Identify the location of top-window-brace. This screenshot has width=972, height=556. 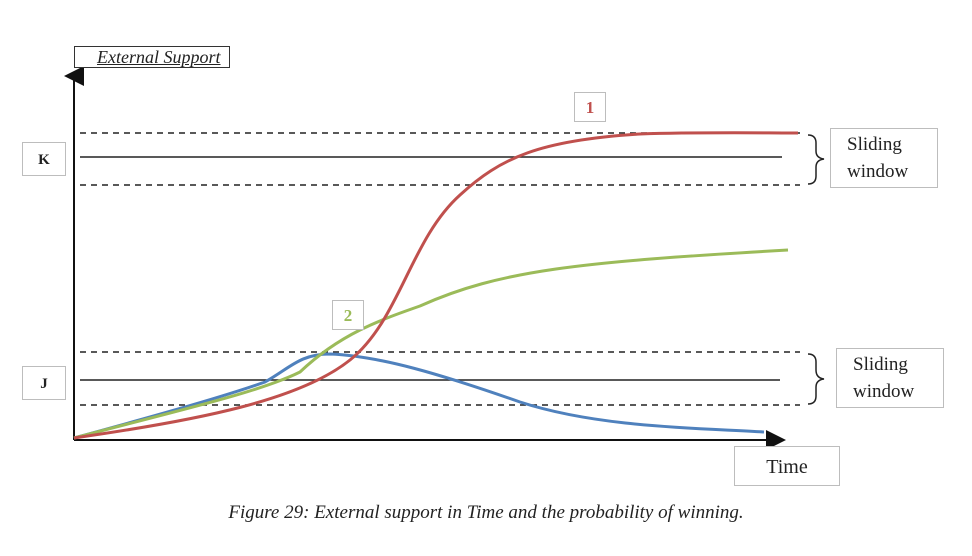
(816, 159).